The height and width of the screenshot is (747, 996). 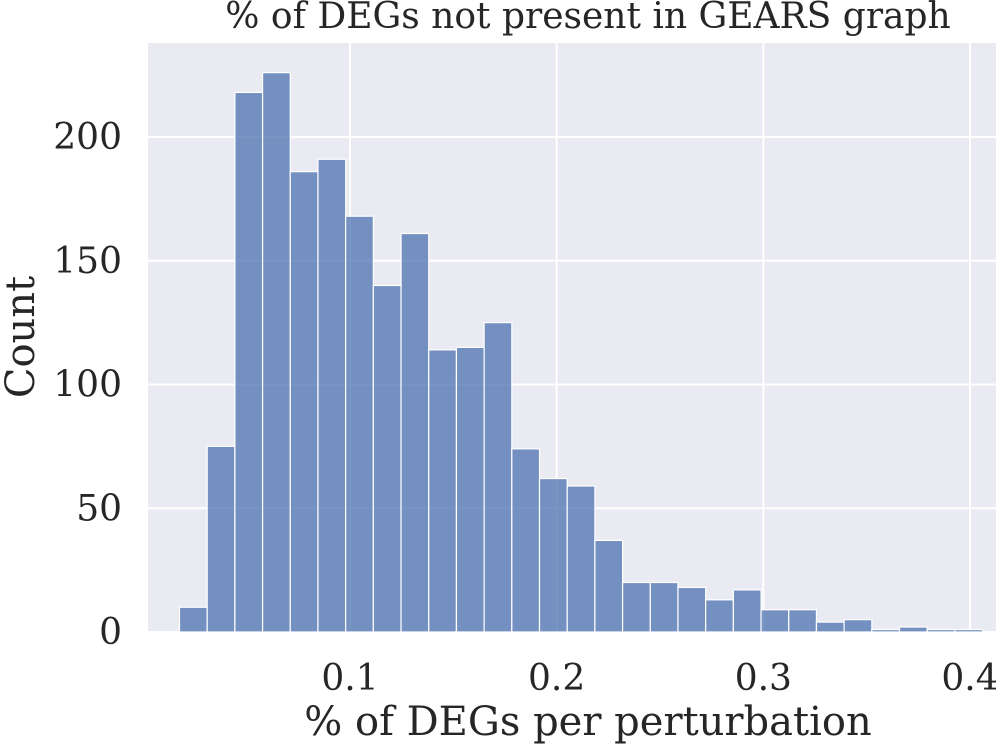 What do you see at coordinates (87, 137) in the screenshot?
I see `y-tick-label: 200` at bounding box center [87, 137].